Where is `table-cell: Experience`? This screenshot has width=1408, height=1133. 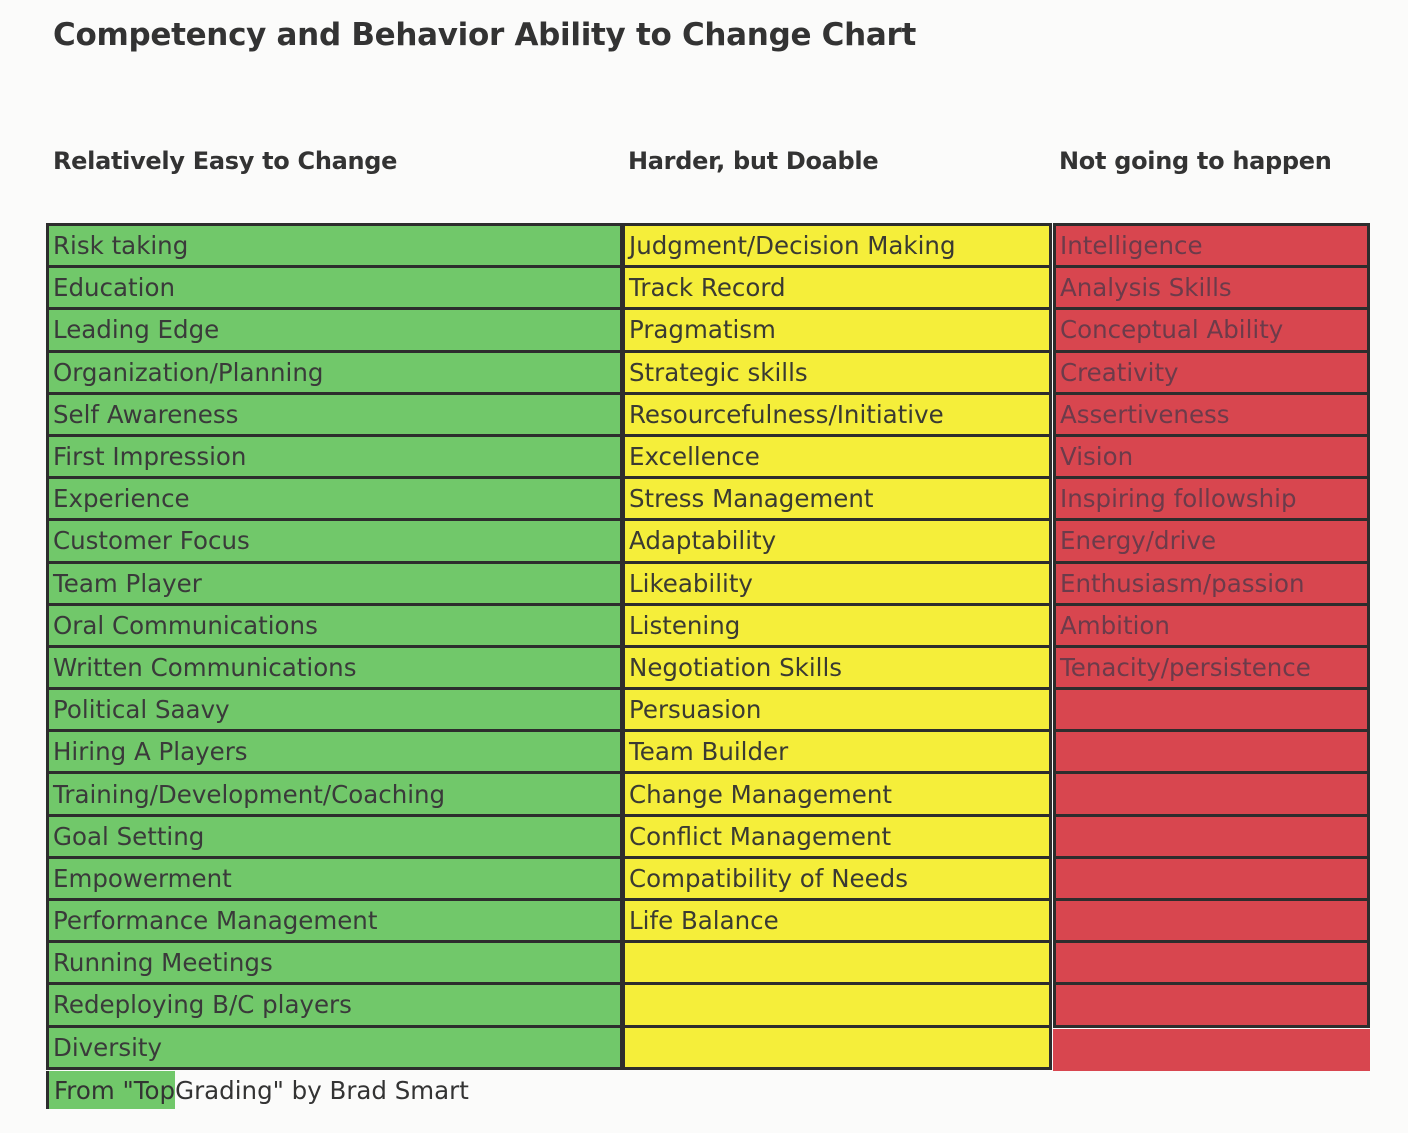
table-cell: Experience is located at coordinates (334, 500).